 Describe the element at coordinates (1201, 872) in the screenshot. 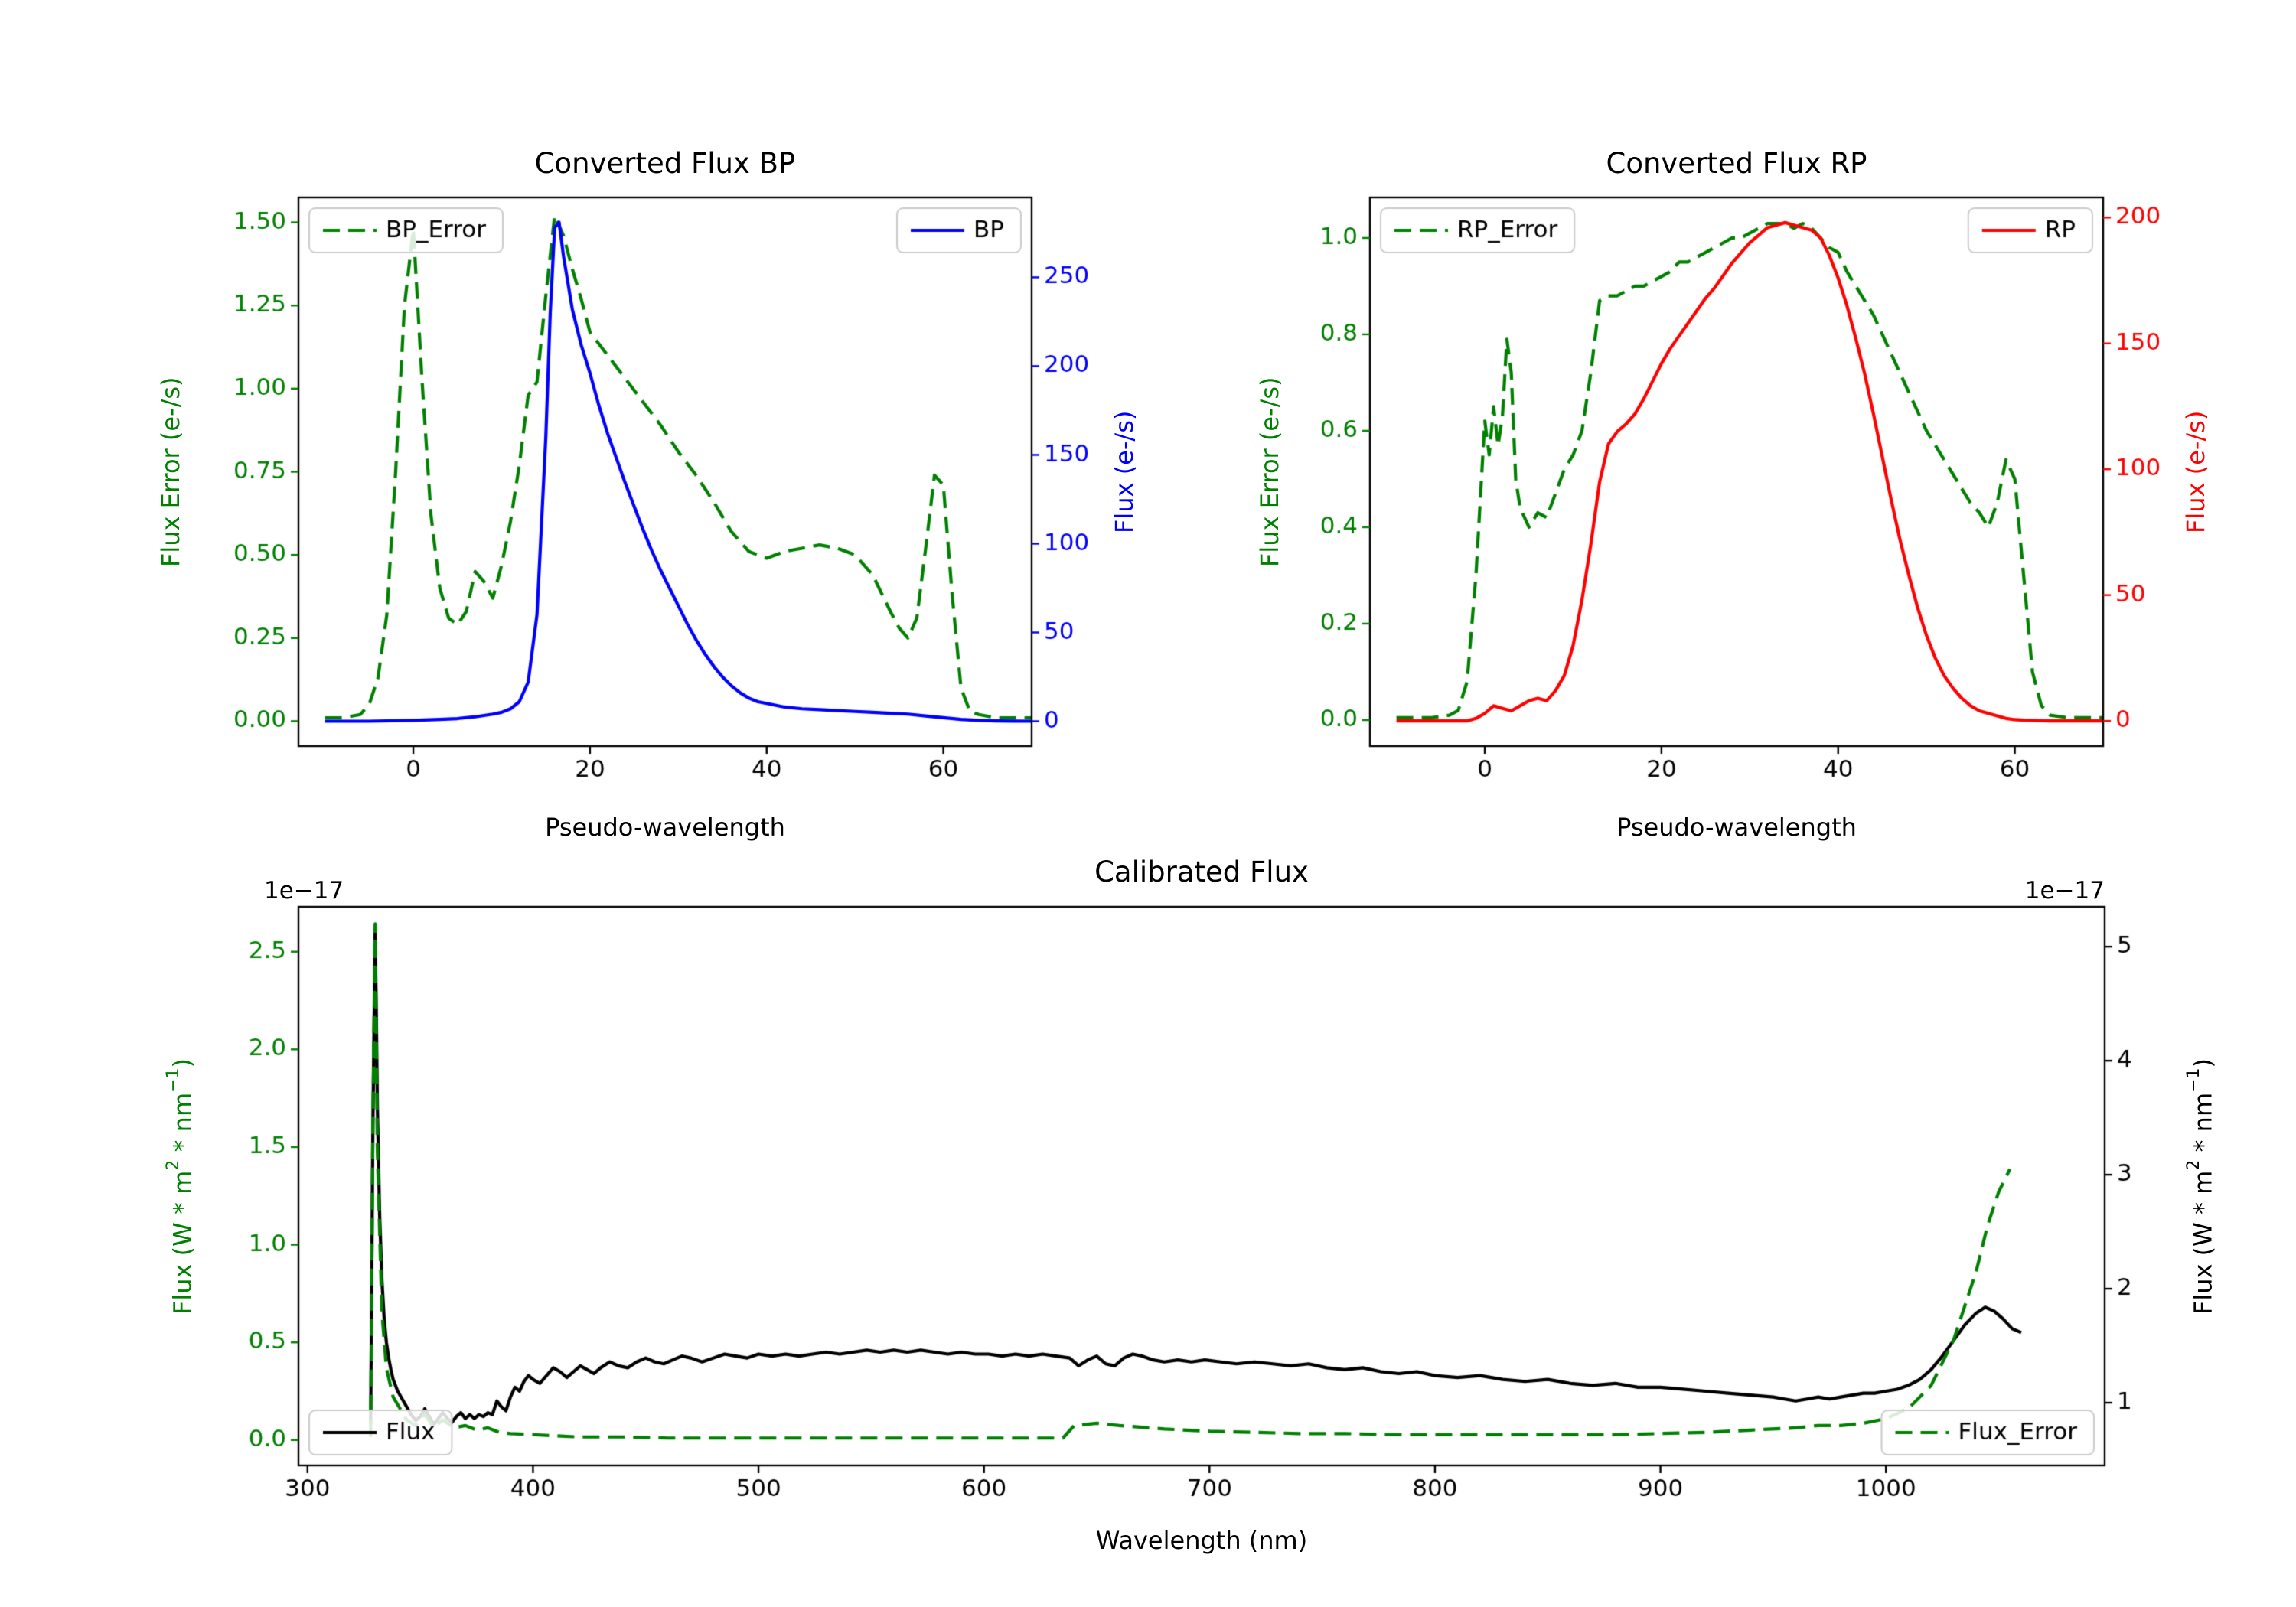

I see `calibrated-chart-title: Calibrated Flux` at that location.